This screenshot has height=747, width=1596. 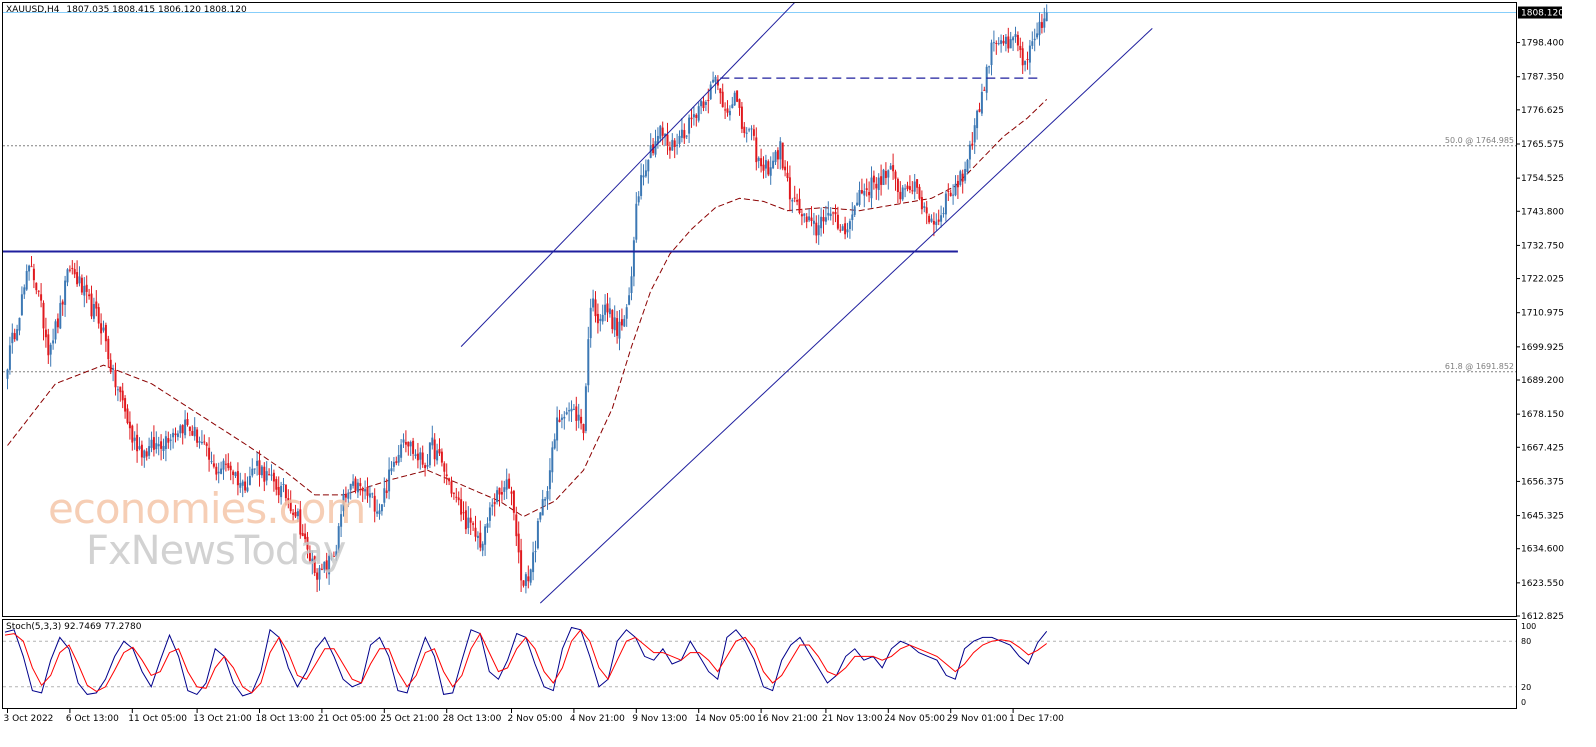 What do you see at coordinates (1526, 641) in the screenshot?
I see `stoch-tick-label: 80` at bounding box center [1526, 641].